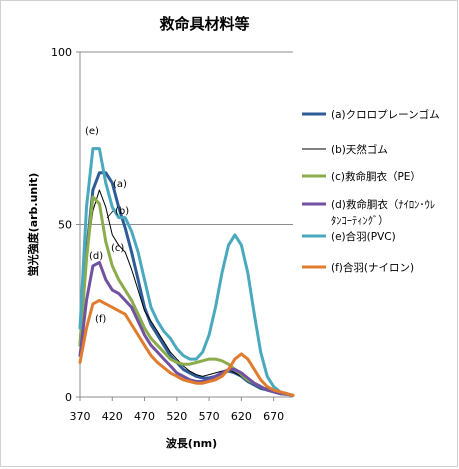 The image size is (459, 469). What do you see at coordinates (112, 416) in the screenshot?
I see `x-tick-label: 420` at bounding box center [112, 416].